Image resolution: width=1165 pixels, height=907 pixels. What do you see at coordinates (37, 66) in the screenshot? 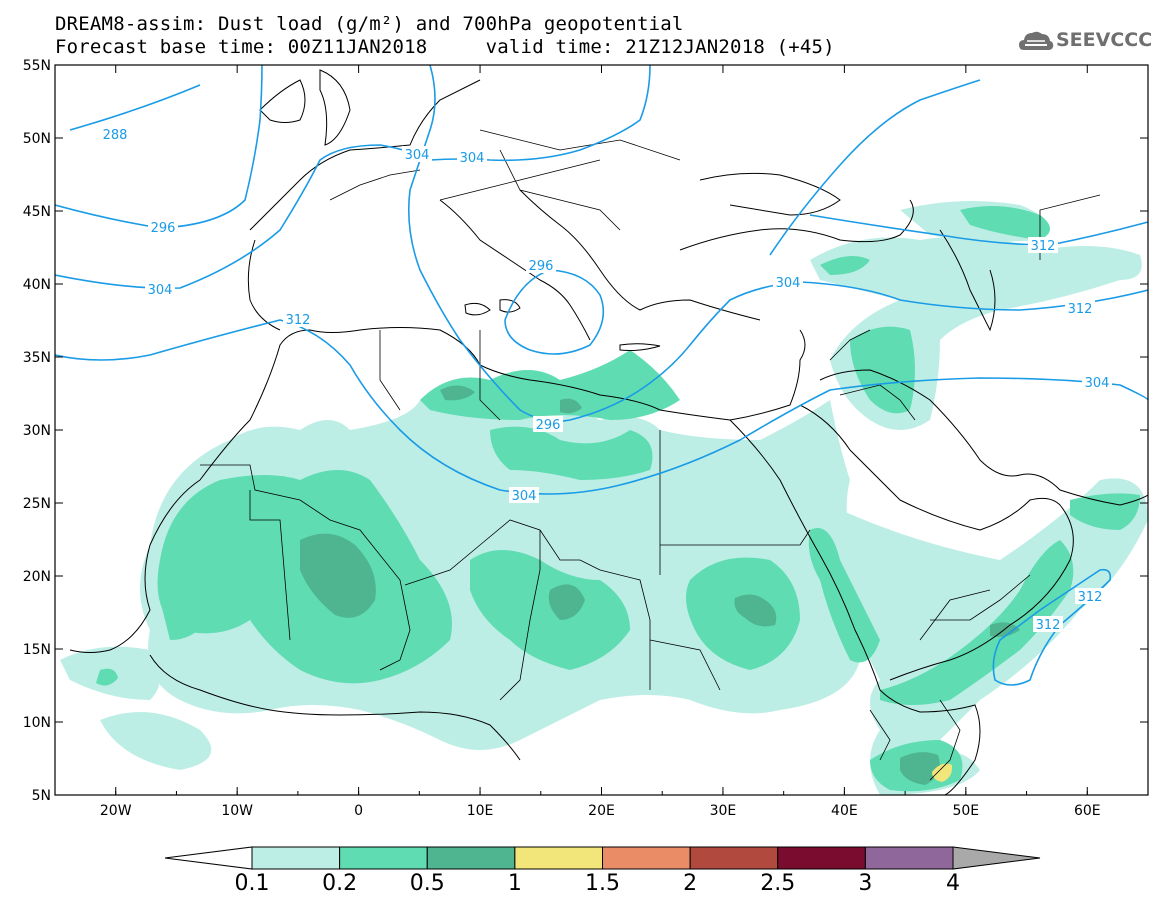
I see `lat-label: 55N` at bounding box center [37, 66].